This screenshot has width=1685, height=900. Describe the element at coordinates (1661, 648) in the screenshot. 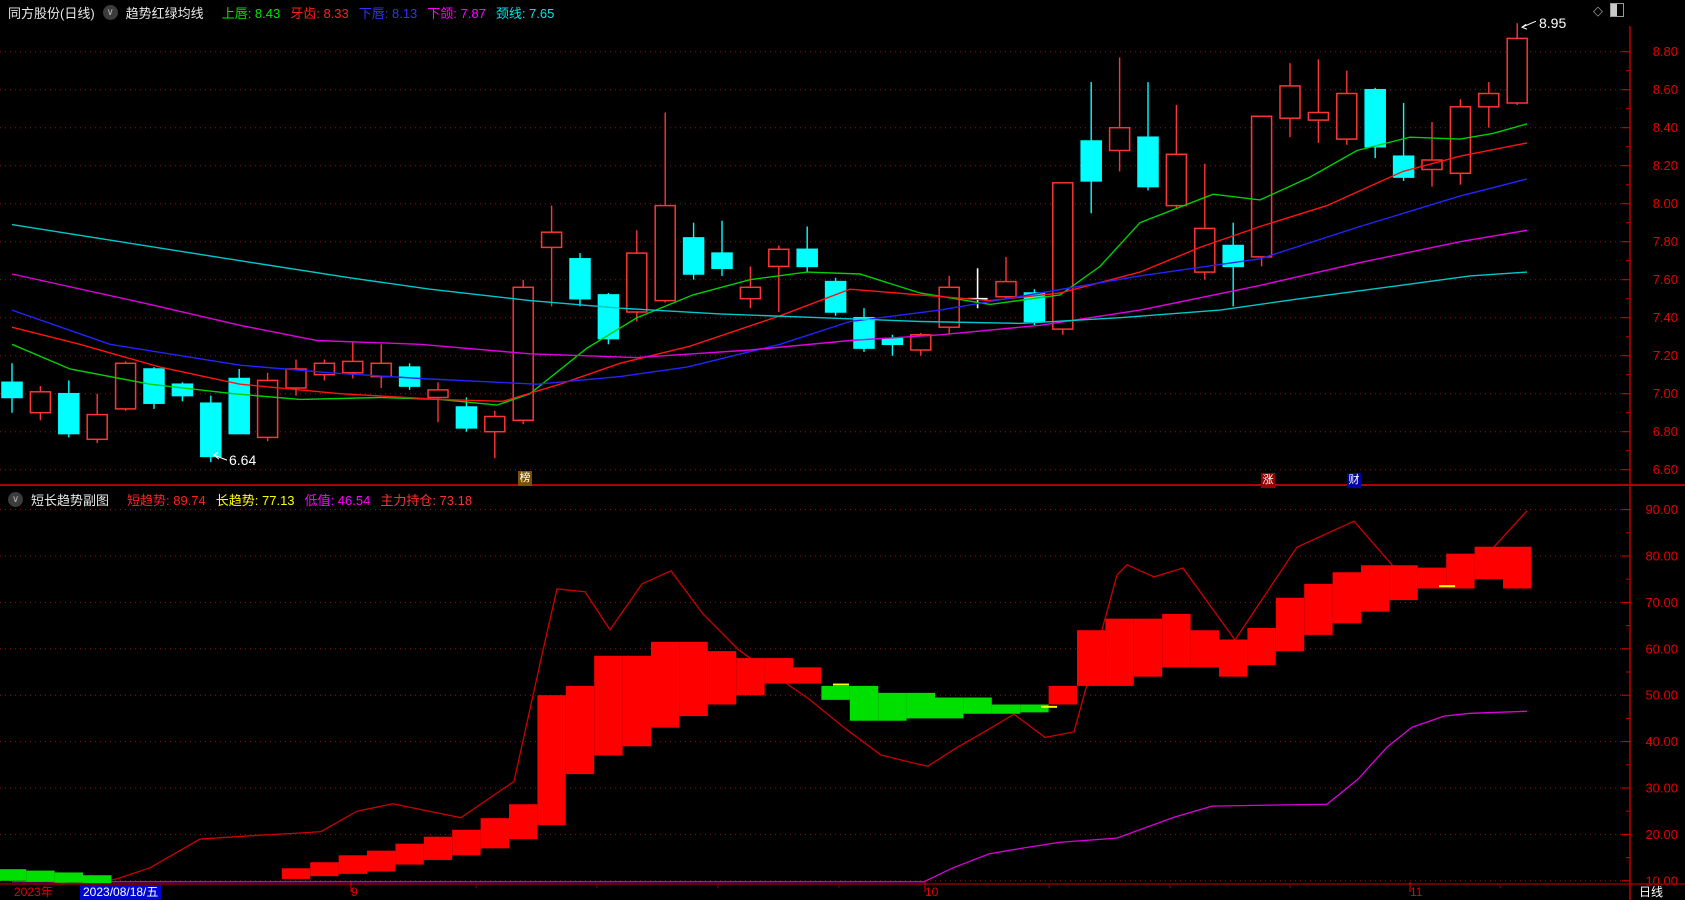

I see `value-tick-label: 60.00` at that location.